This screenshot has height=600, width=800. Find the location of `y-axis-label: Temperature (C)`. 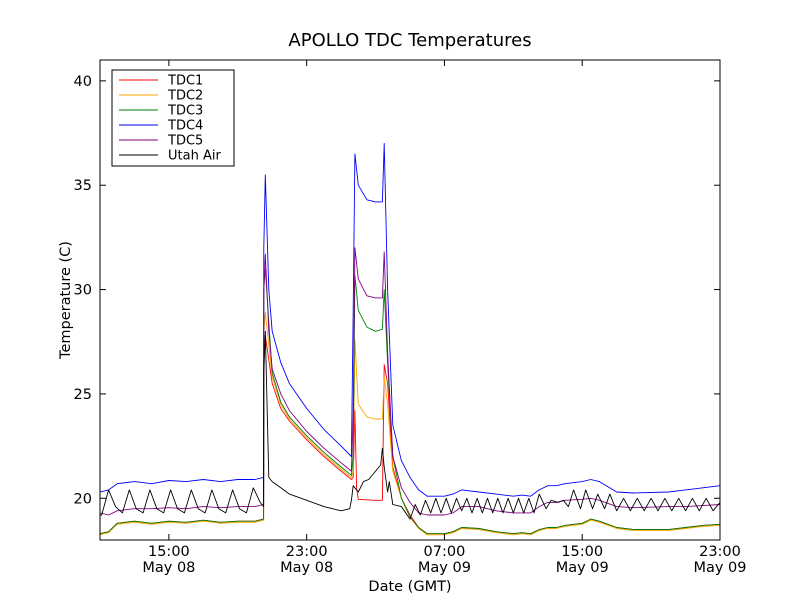

y-axis-label: Temperature (C) is located at coordinates (66, 300).